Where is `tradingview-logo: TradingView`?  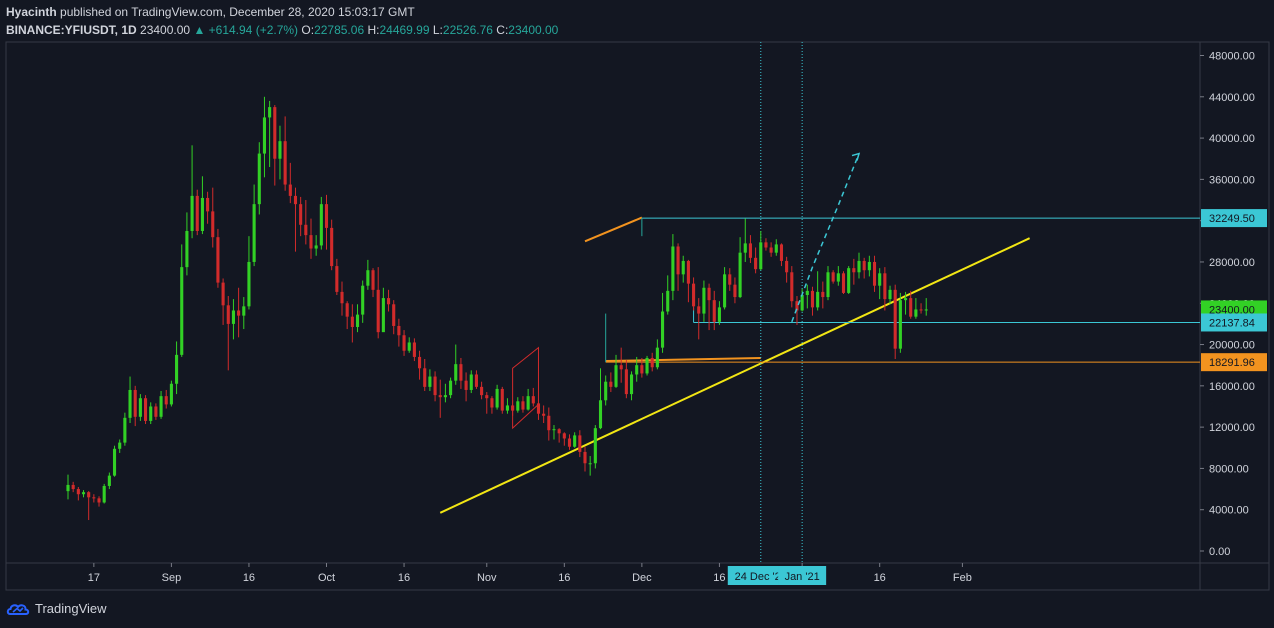
tradingview-logo: TradingView is located at coordinates (56, 608).